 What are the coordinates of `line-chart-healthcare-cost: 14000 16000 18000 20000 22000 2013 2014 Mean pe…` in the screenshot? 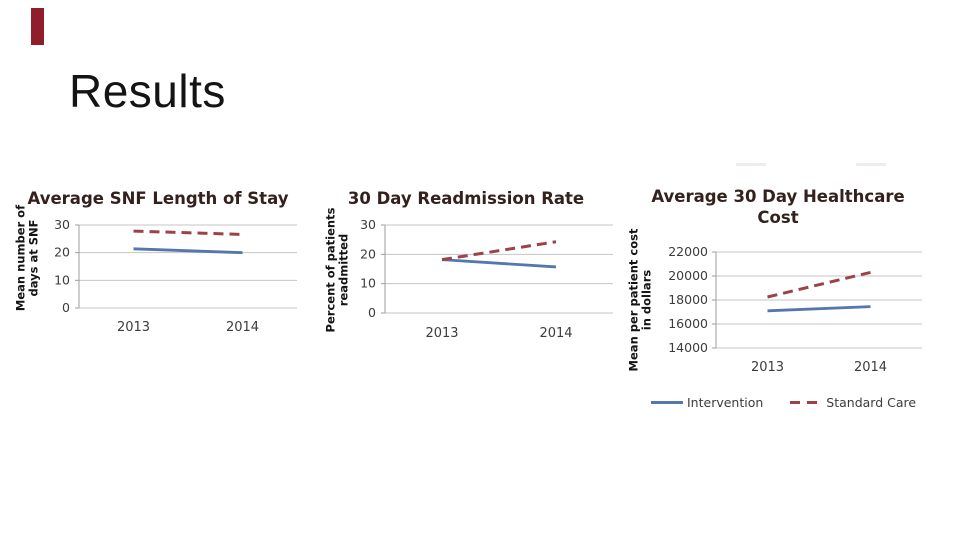 It's located at (774, 301).